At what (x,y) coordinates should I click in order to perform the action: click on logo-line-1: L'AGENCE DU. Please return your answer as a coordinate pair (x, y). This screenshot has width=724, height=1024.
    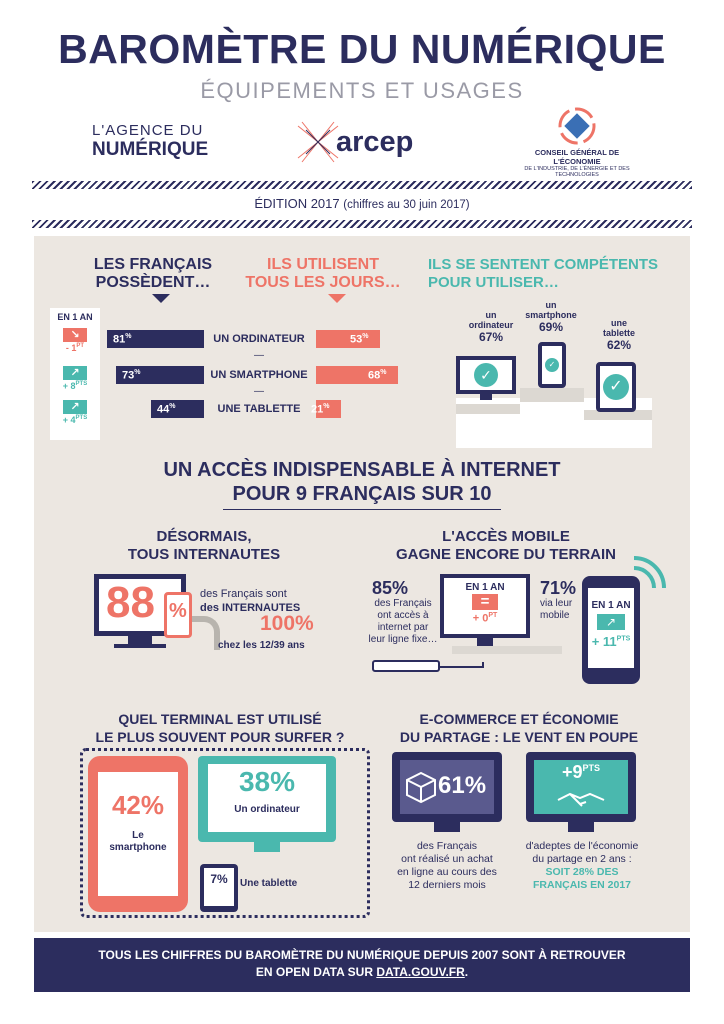
    Looking at the image, I should click on (148, 130).